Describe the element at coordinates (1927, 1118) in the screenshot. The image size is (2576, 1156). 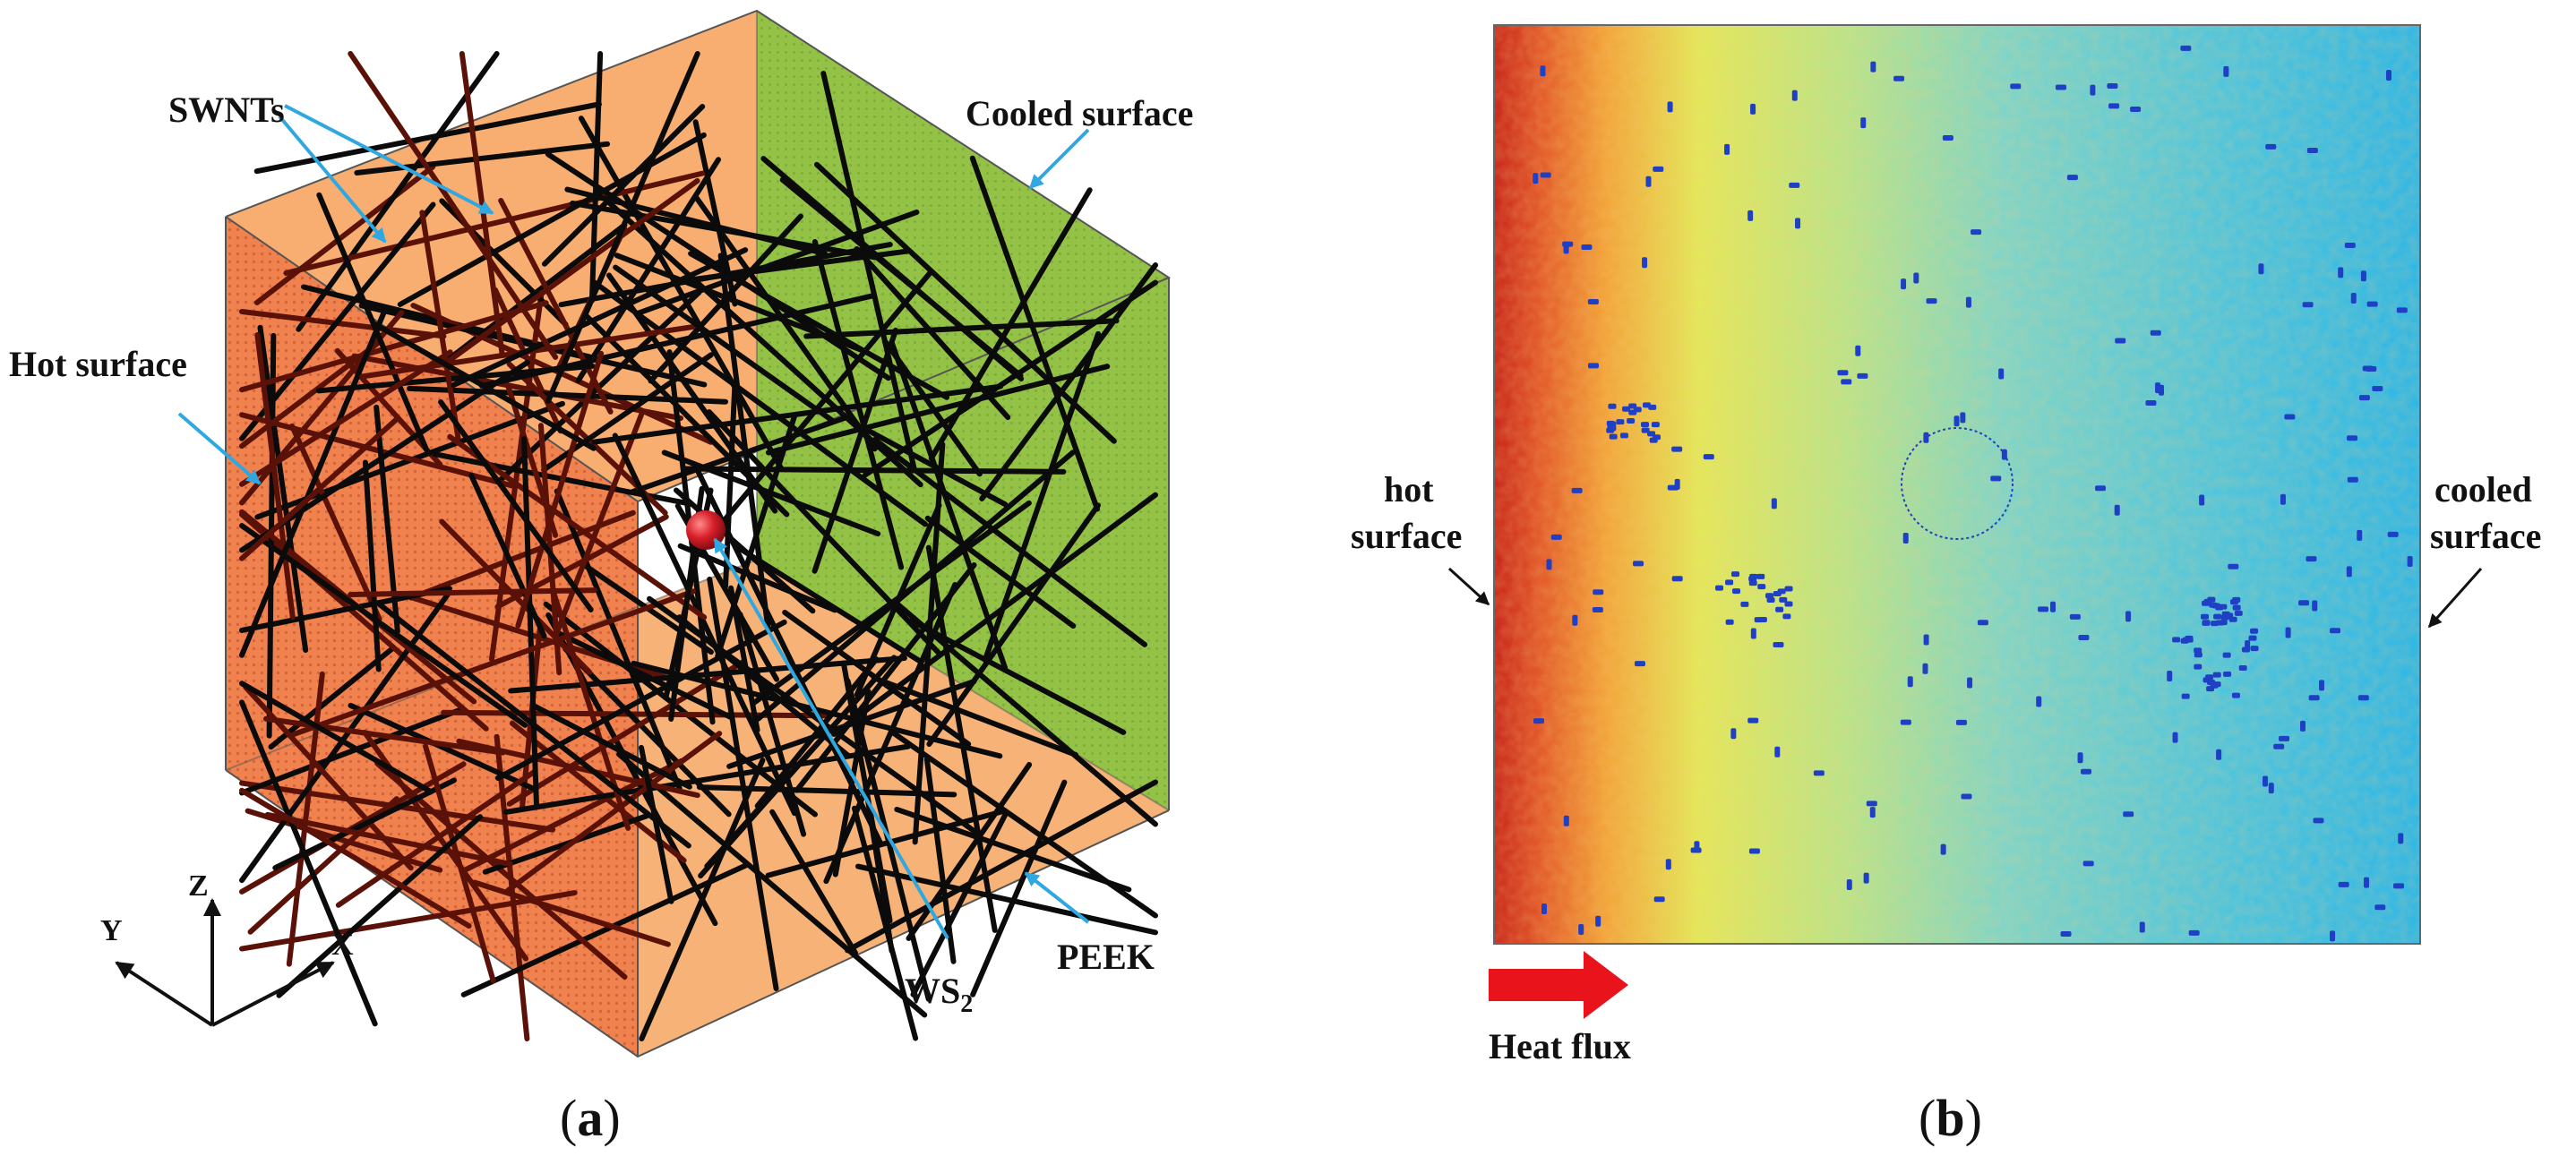
I see `caption-b-open: (` at that location.